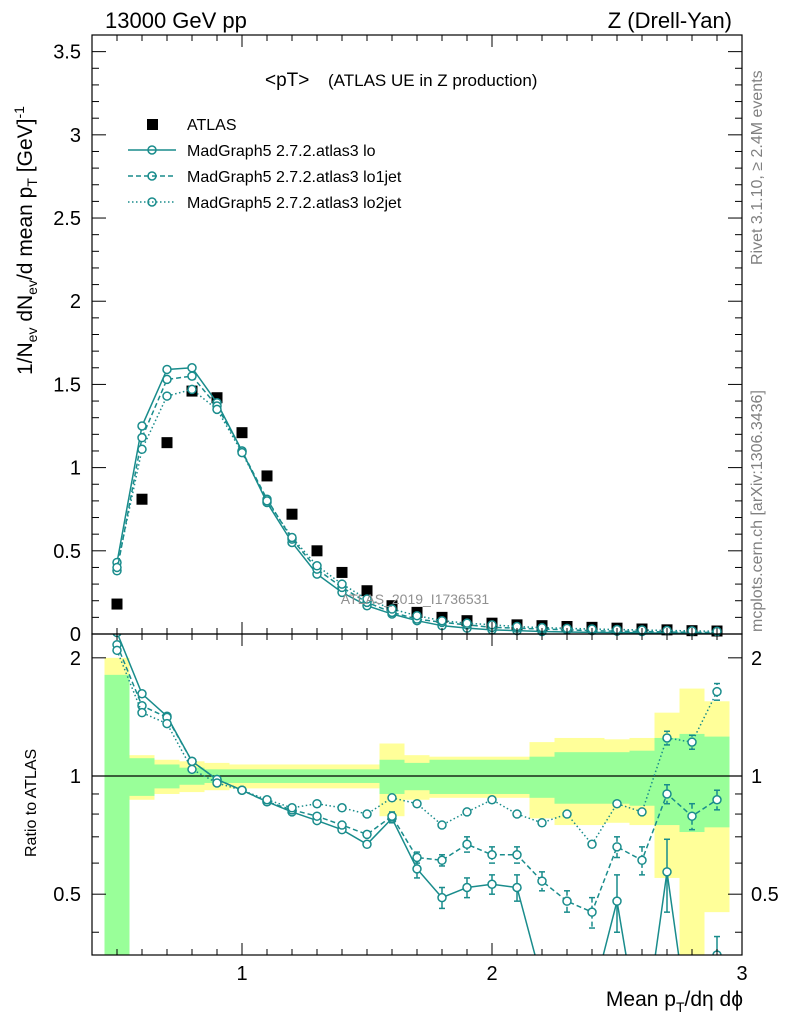  What do you see at coordinates (294, 177) in the screenshot?
I see `legend-label-lo1jet: MadGraph5 2.7.2.atlas3 lo1jet` at bounding box center [294, 177].